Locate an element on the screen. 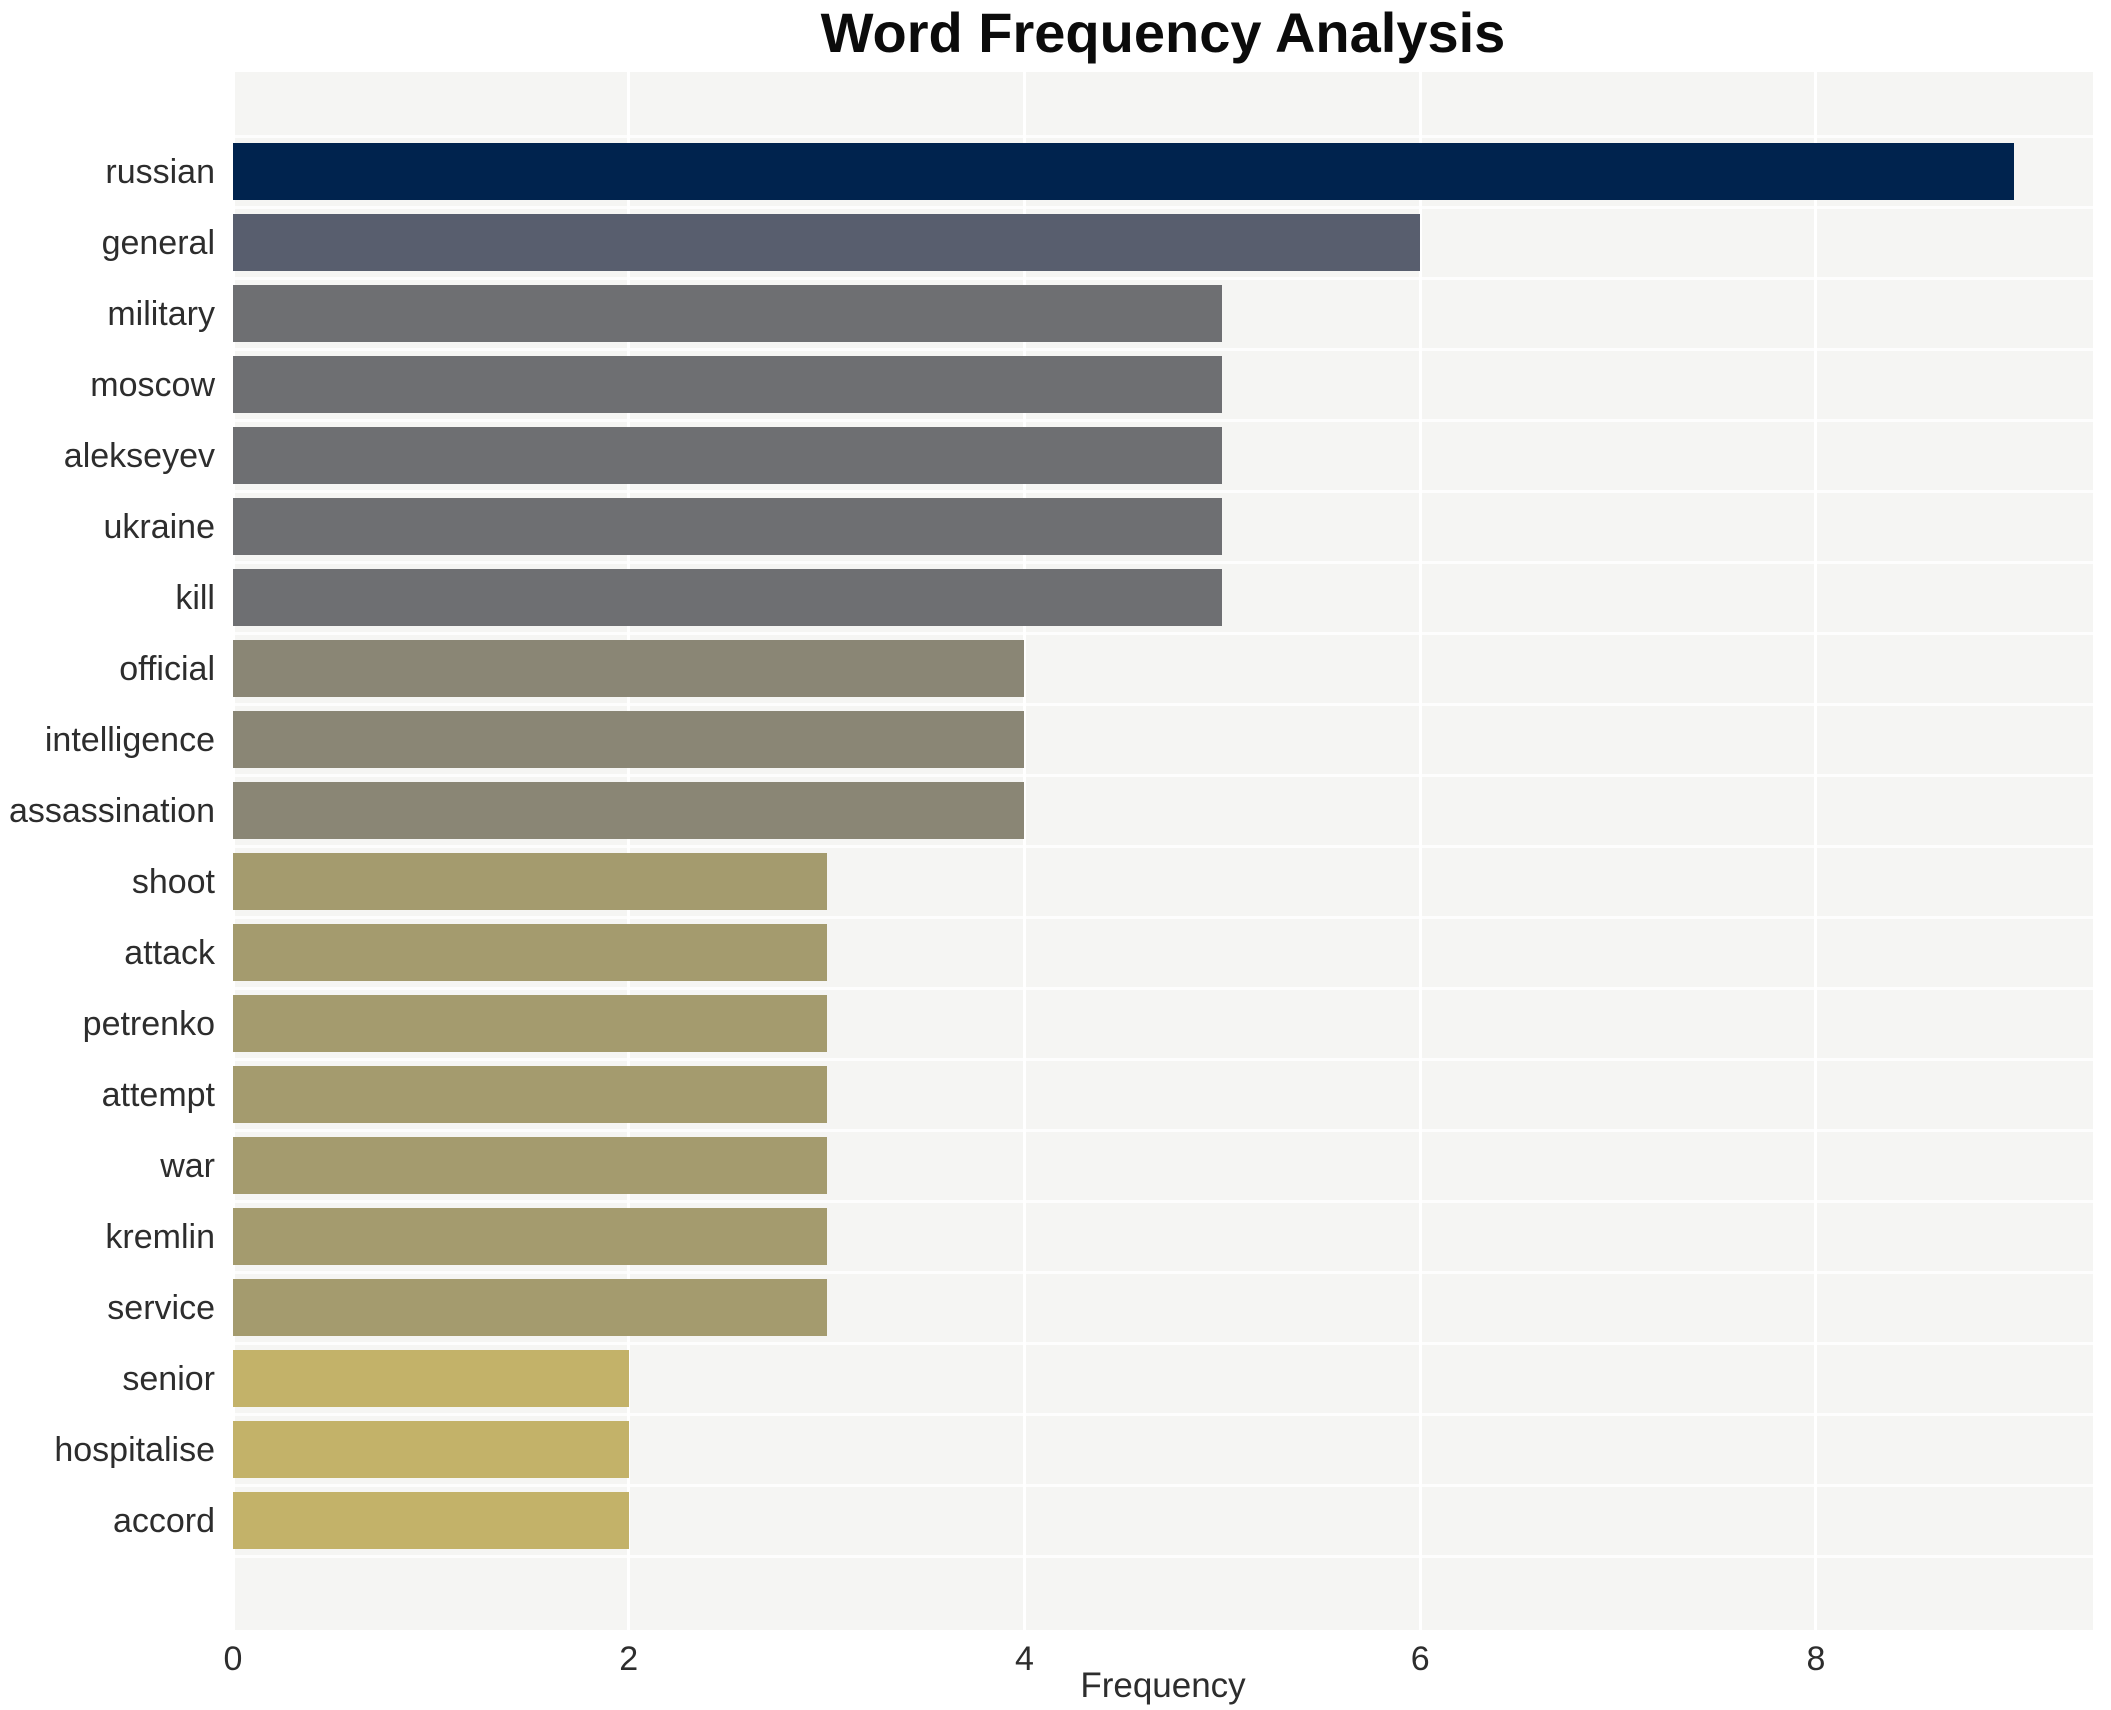 The height and width of the screenshot is (1710, 2111). x-axis-ticks: 0 2 4 6 8 is located at coordinates (1158, 1661).